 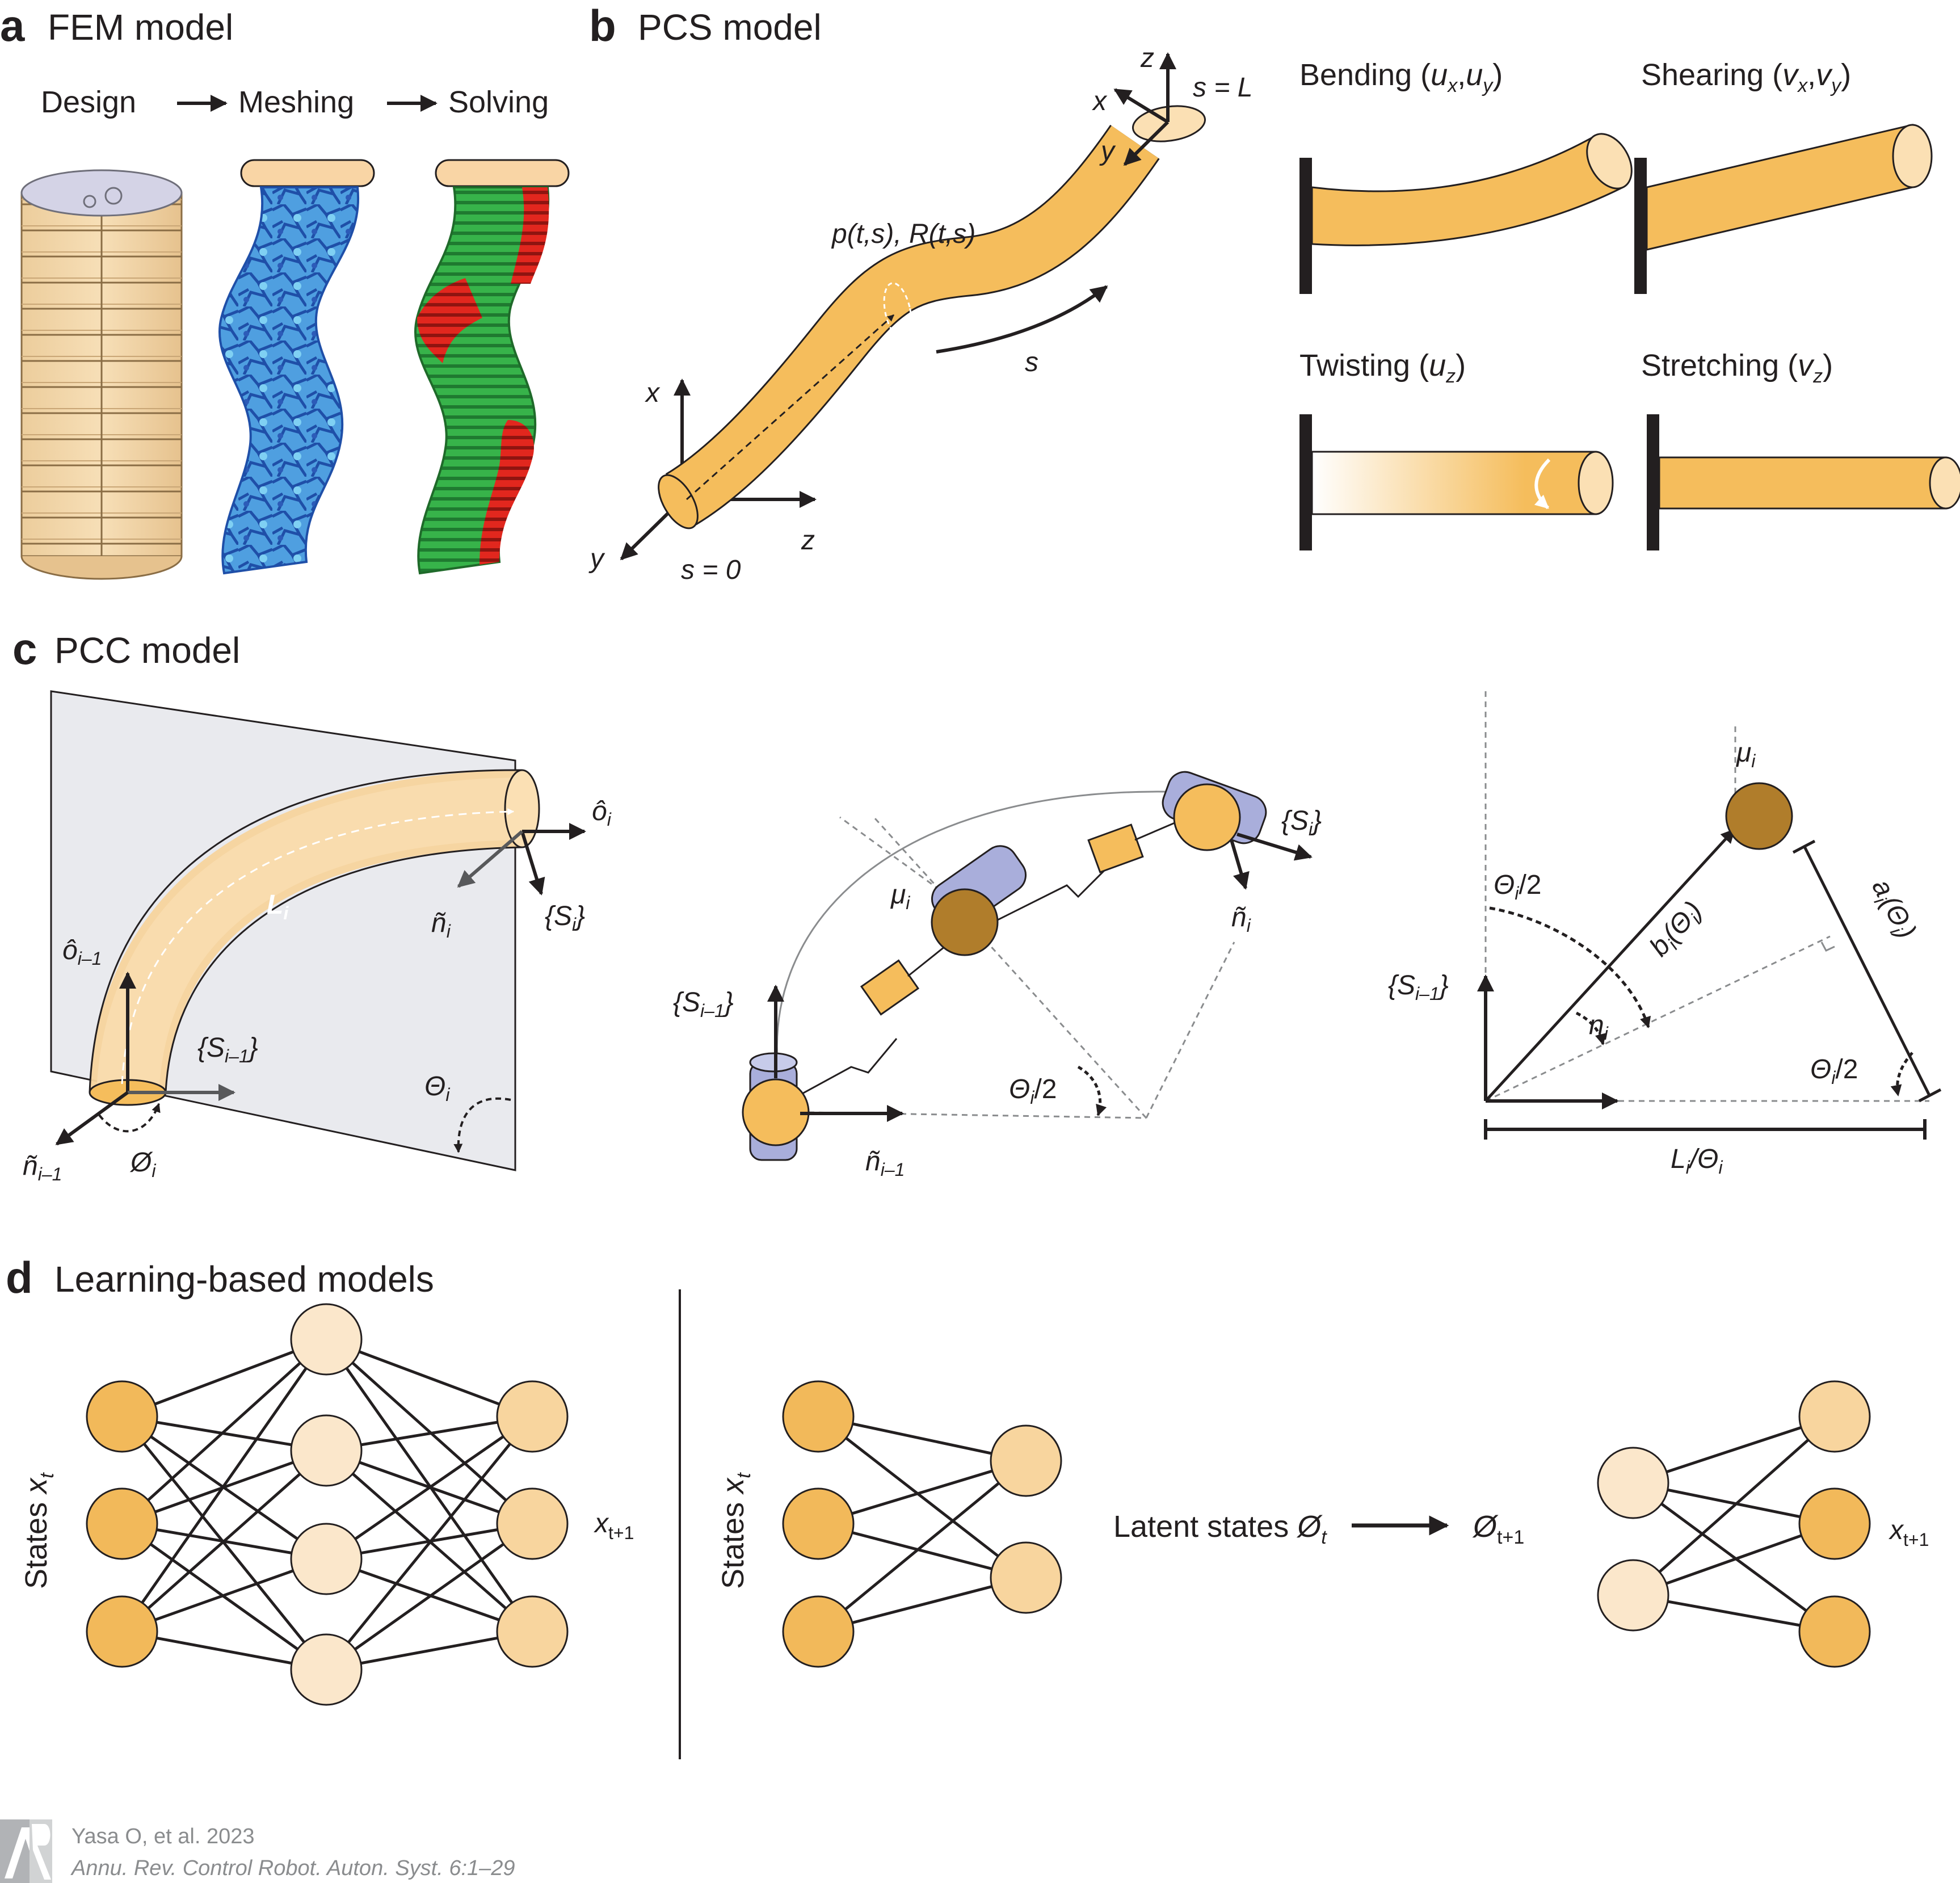 What do you see at coordinates (12, 26) in the screenshot?
I see `panel-a-letter: a` at bounding box center [12, 26].